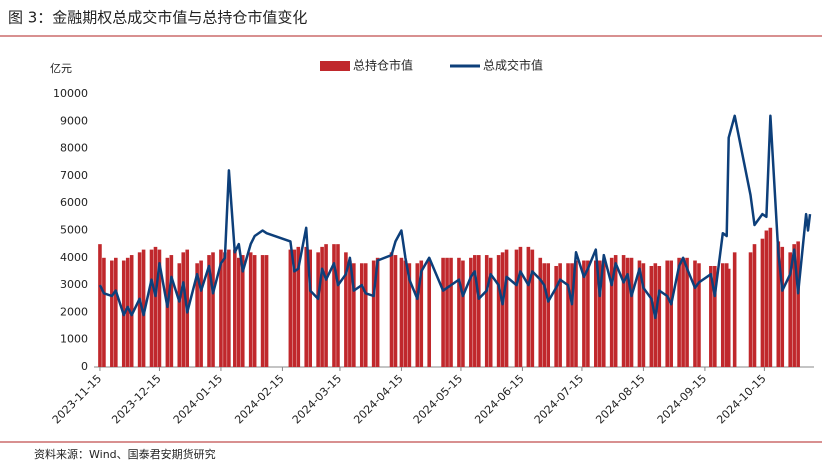 The image size is (822, 471). What do you see at coordinates (70, 93) in the screenshot?
I see `y-tick-label: 10000` at bounding box center [70, 93].